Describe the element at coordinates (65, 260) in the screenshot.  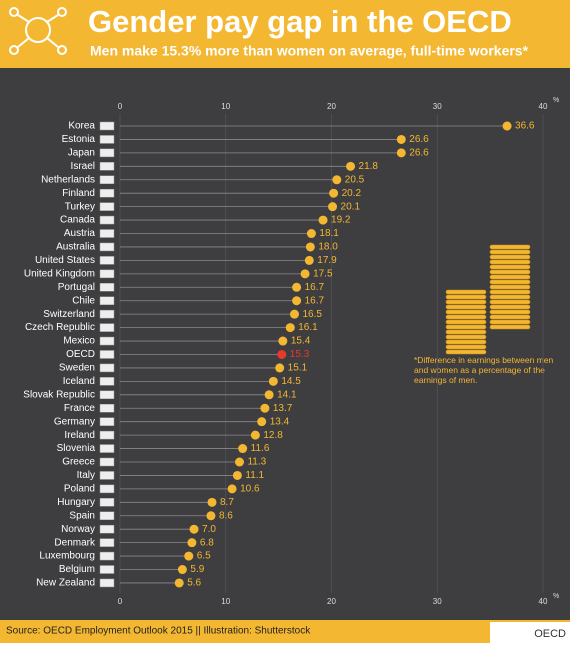
I see `category-label: United States` at that location.